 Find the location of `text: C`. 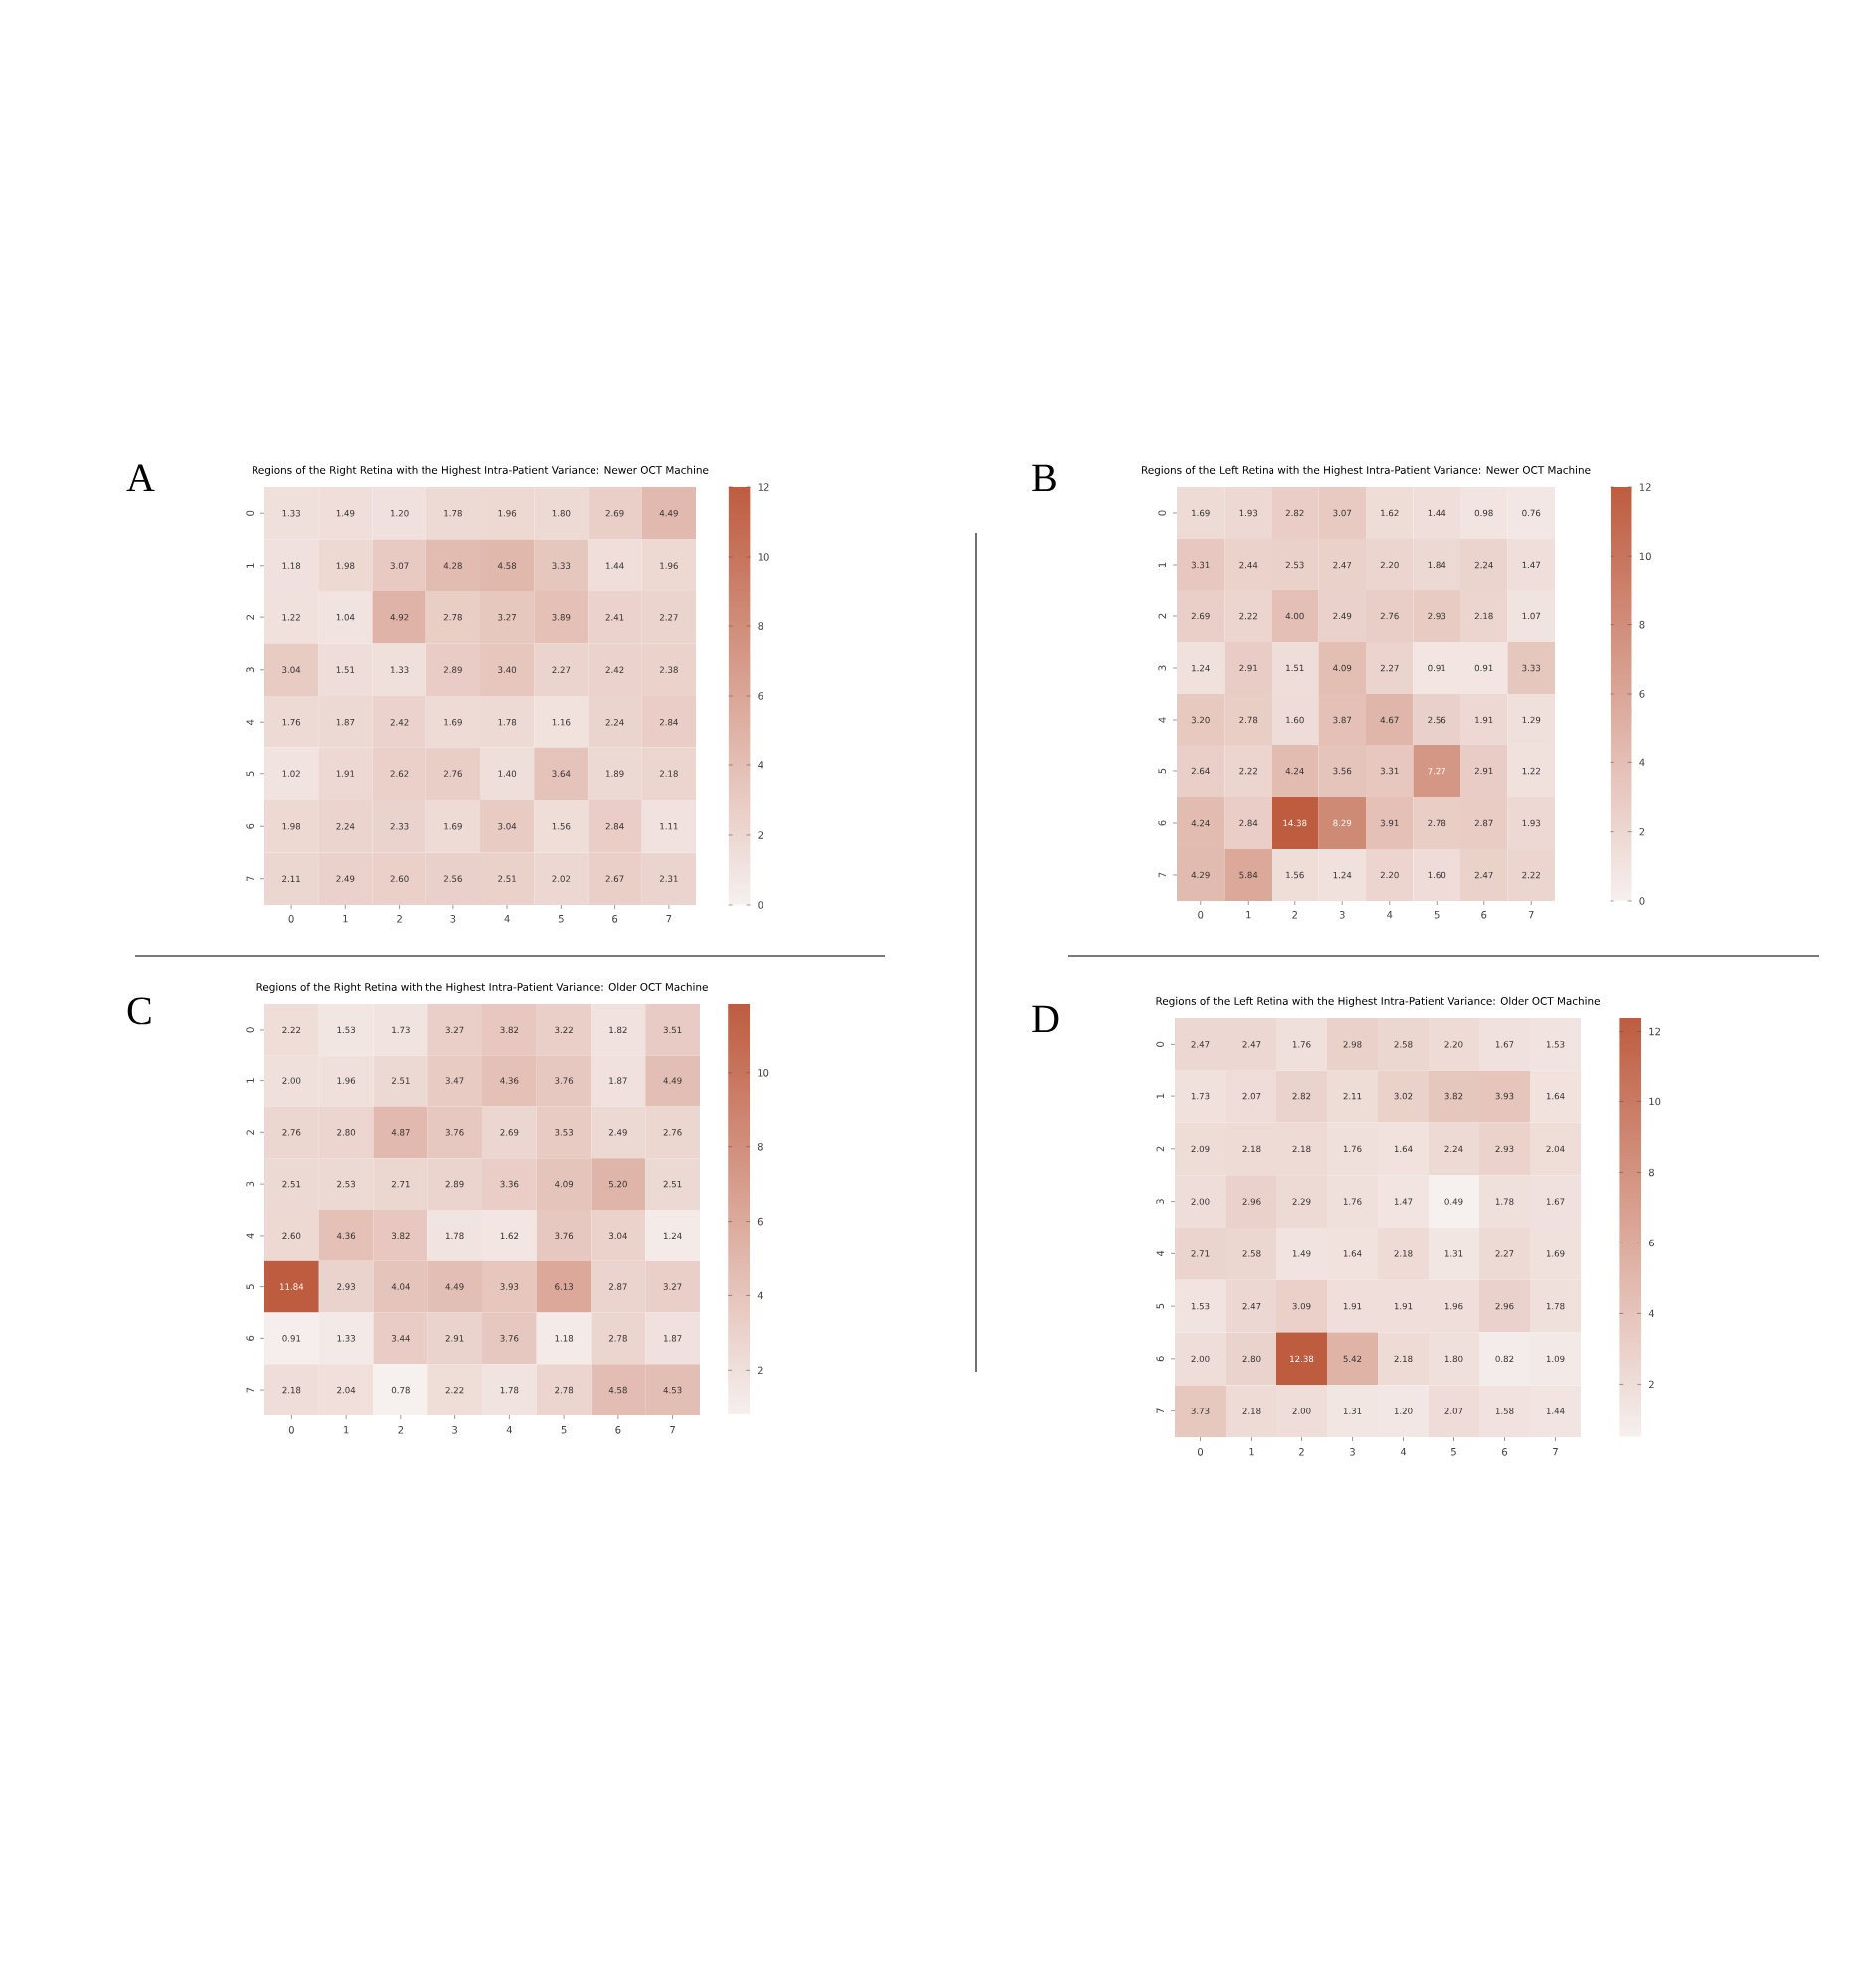

text: C is located at coordinates (139, 1011).